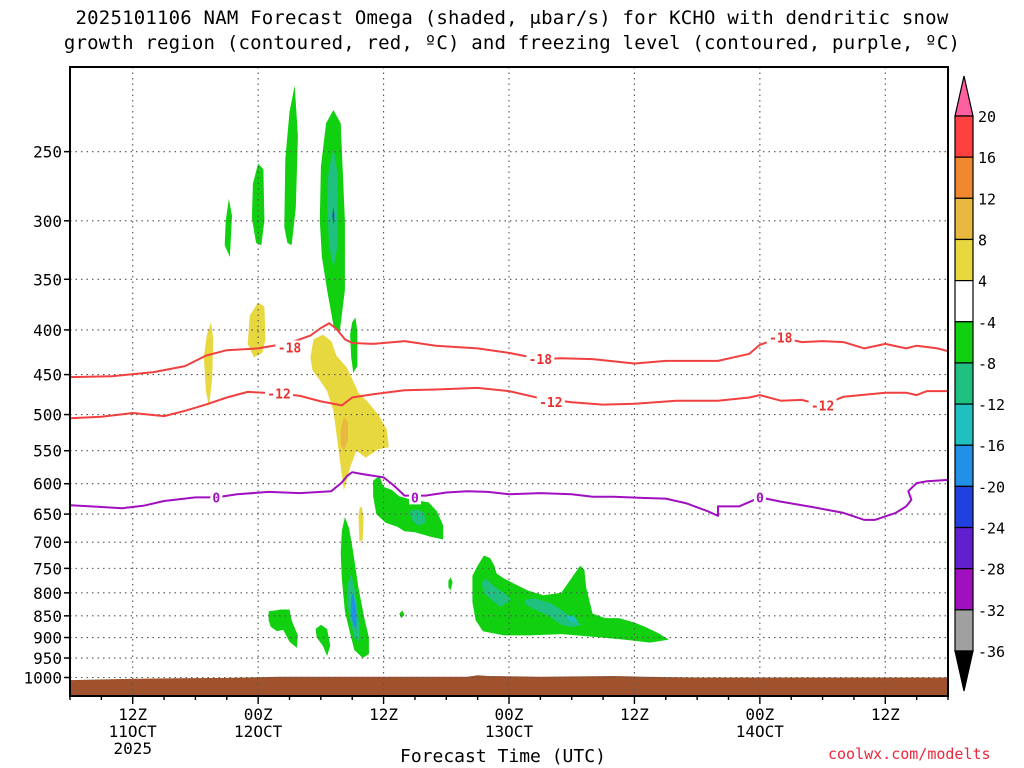  Describe the element at coordinates (47, 568) in the screenshot. I see `y-tick-label: 750` at that location.